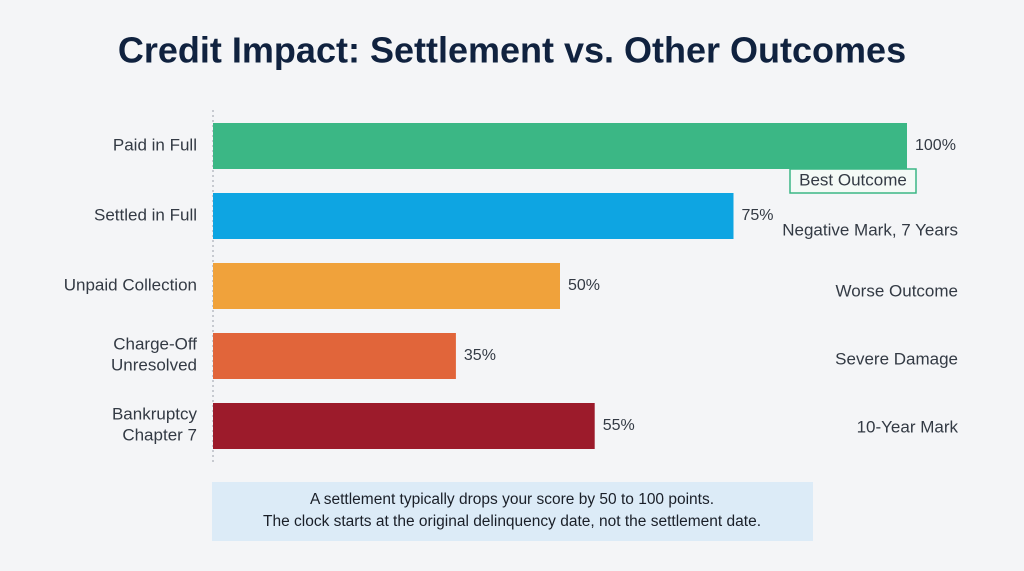 The height and width of the screenshot is (571, 1024). What do you see at coordinates (145, 214) in the screenshot?
I see `category-label: Settled in Full` at bounding box center [145, 214].